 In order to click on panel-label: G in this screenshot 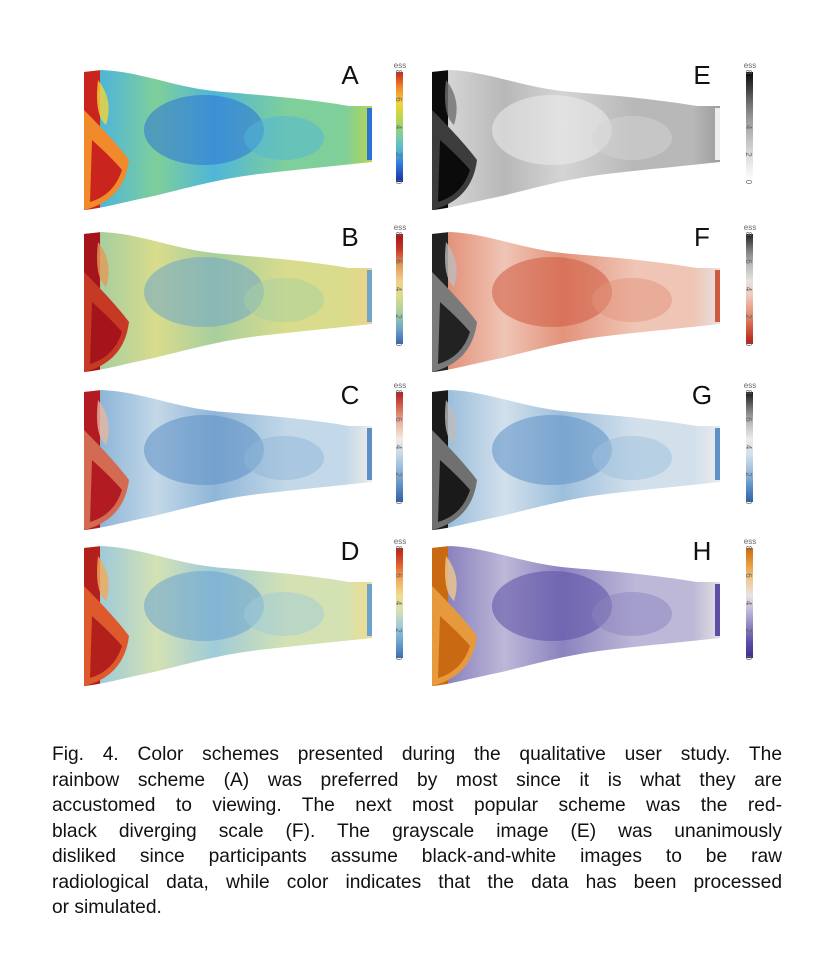, I will do `click(702, 395)`.